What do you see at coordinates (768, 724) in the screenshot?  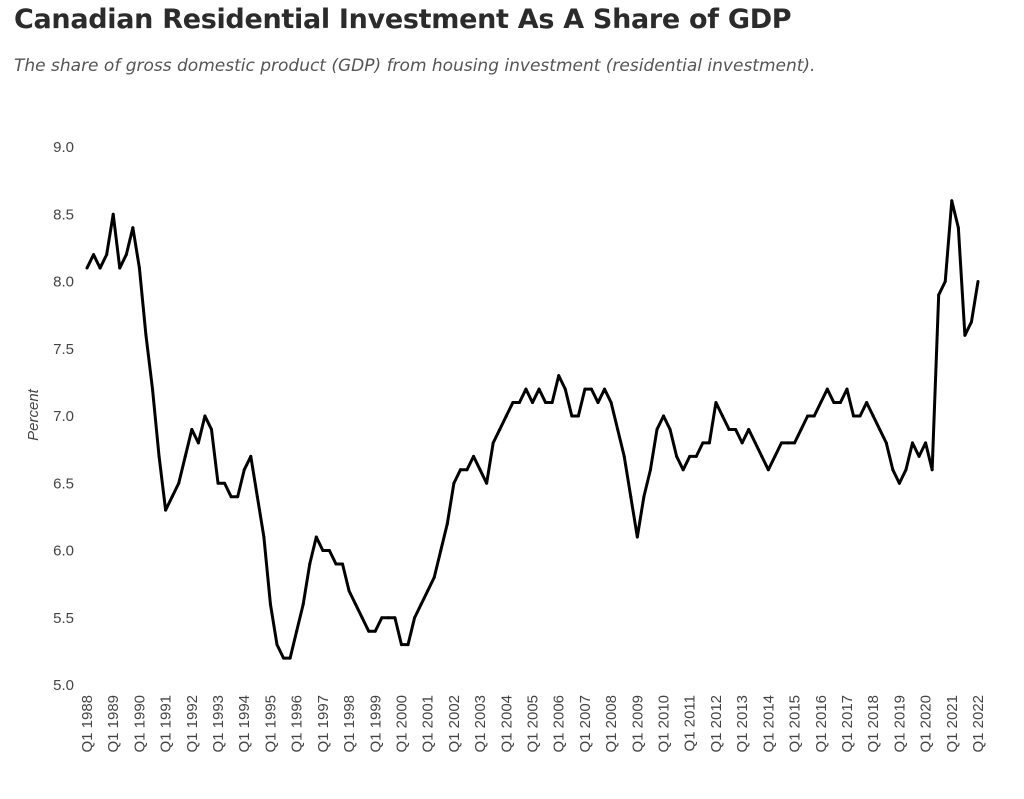 I see `x-tick-label: Q1 2014` at bounding box center [768, 724].